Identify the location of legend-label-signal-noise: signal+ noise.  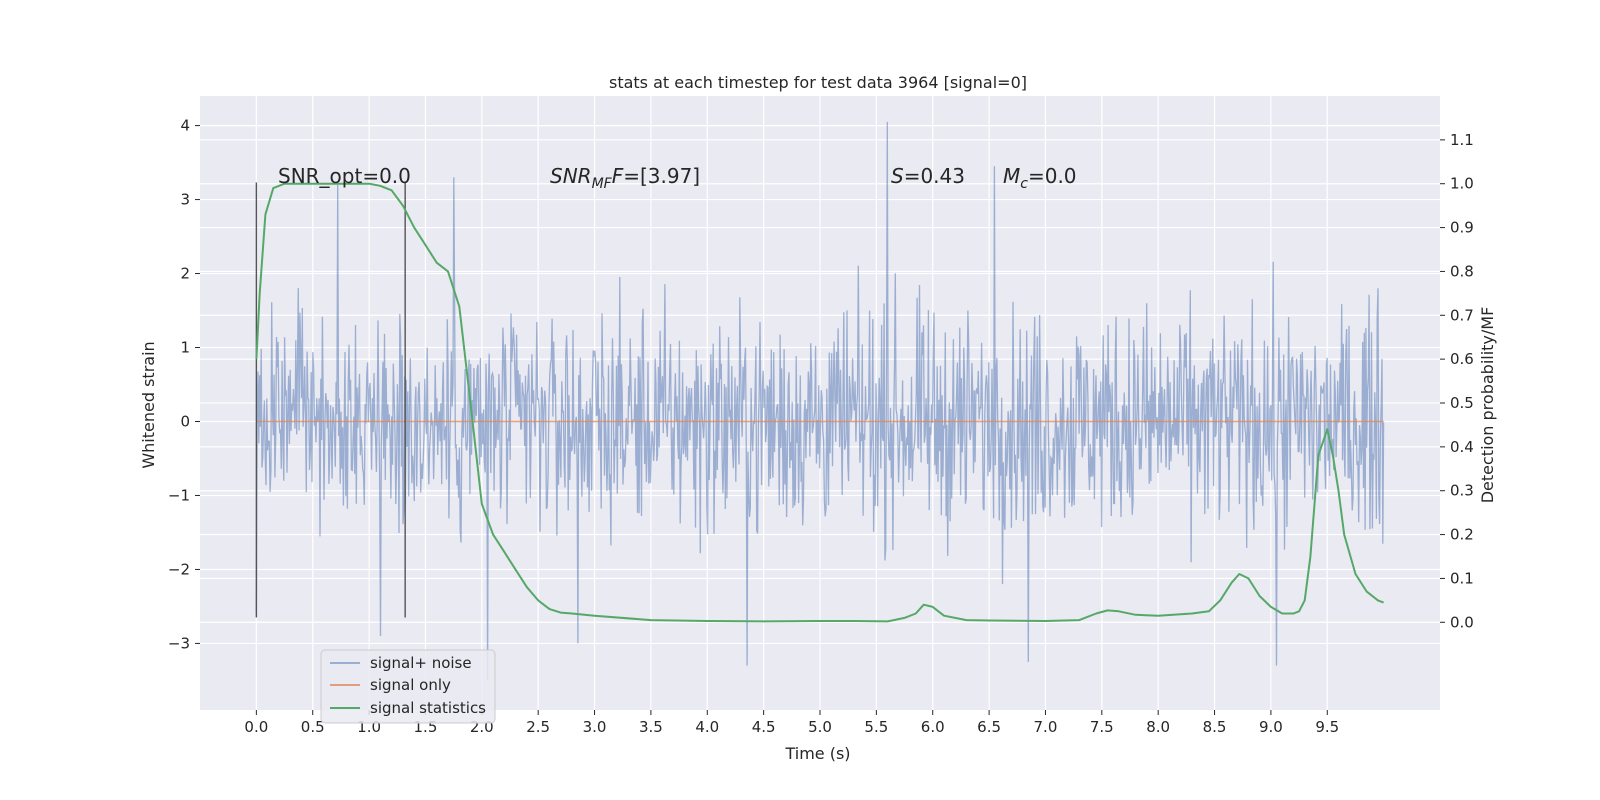
(421, 663).